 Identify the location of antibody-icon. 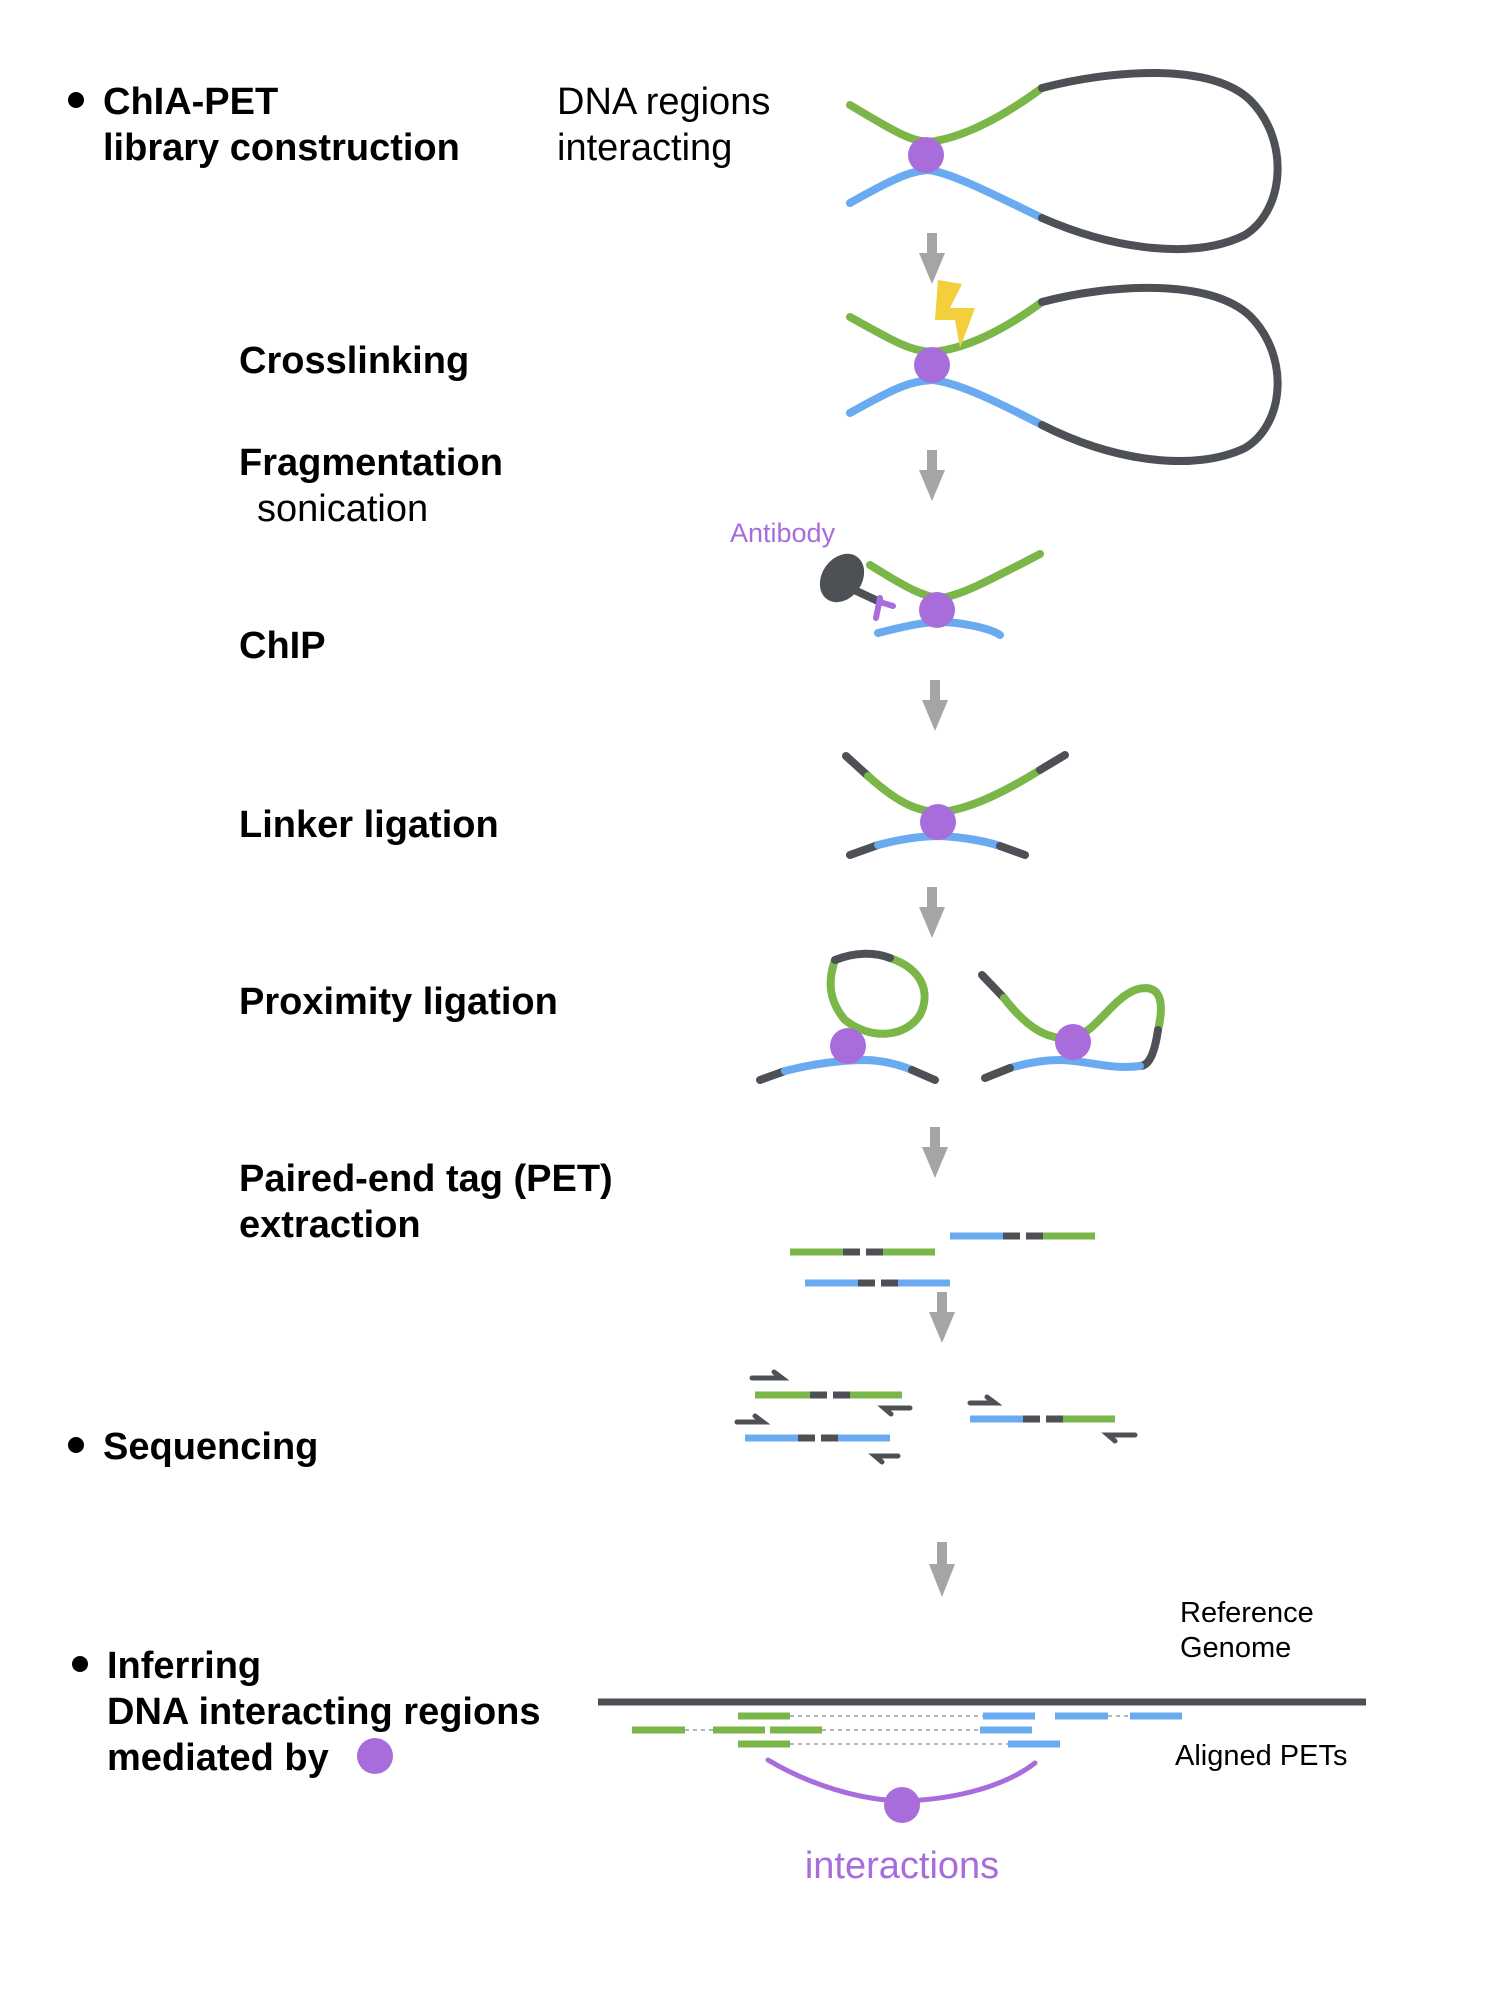
(857, 587).